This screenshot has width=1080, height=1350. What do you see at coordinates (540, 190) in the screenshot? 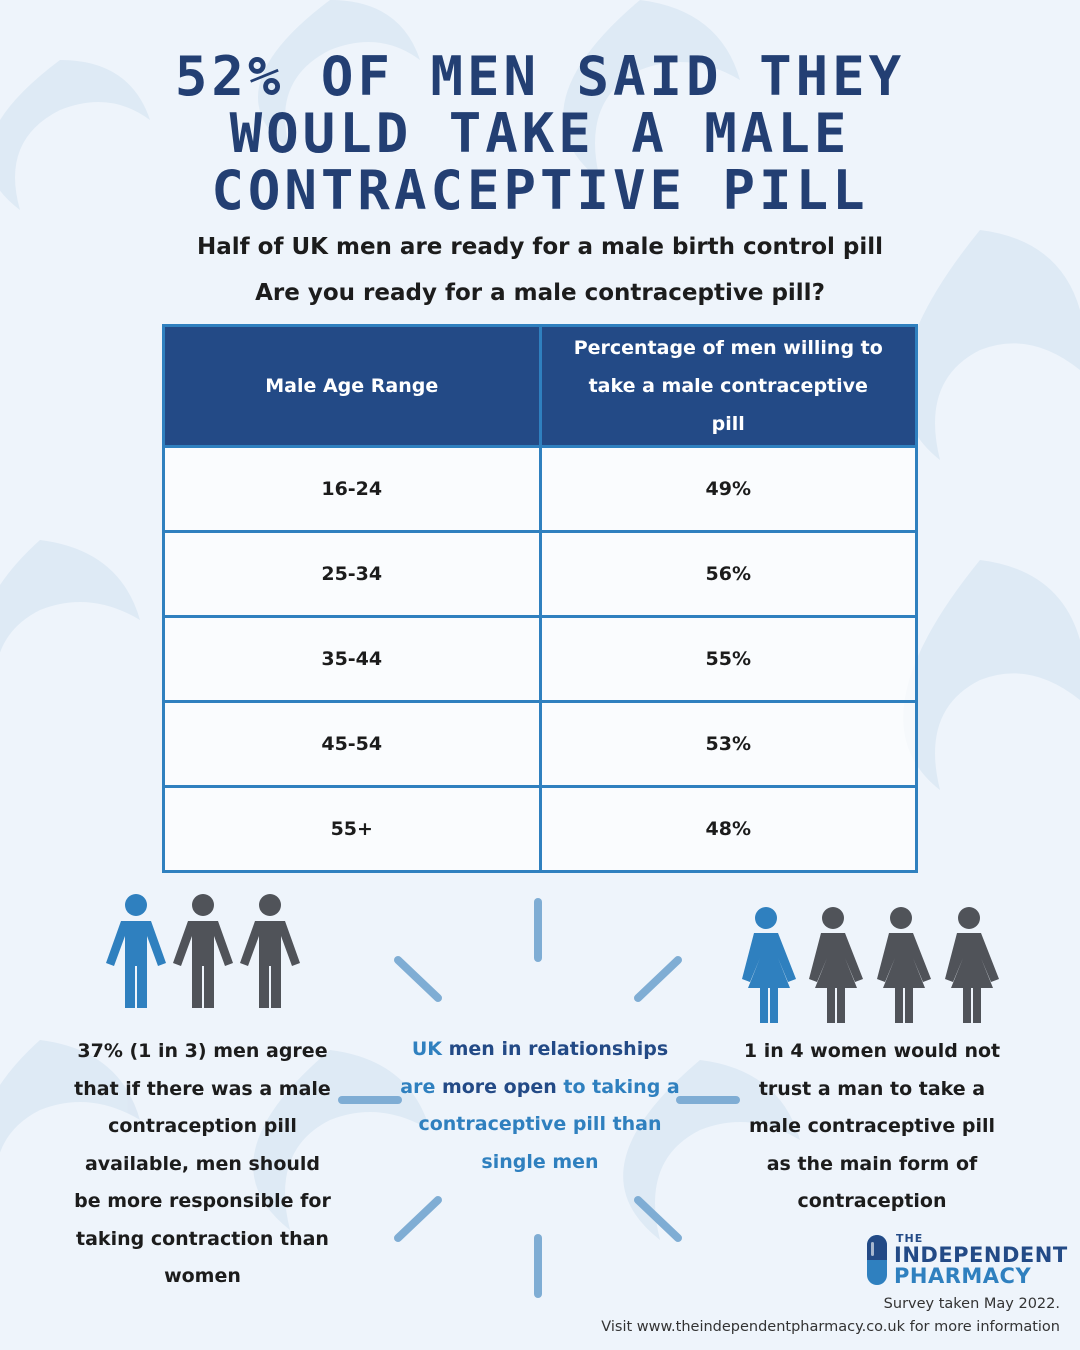
I see `title-line-3: CONTRACEPTIVE PILL` at bounding box center [540, 190].